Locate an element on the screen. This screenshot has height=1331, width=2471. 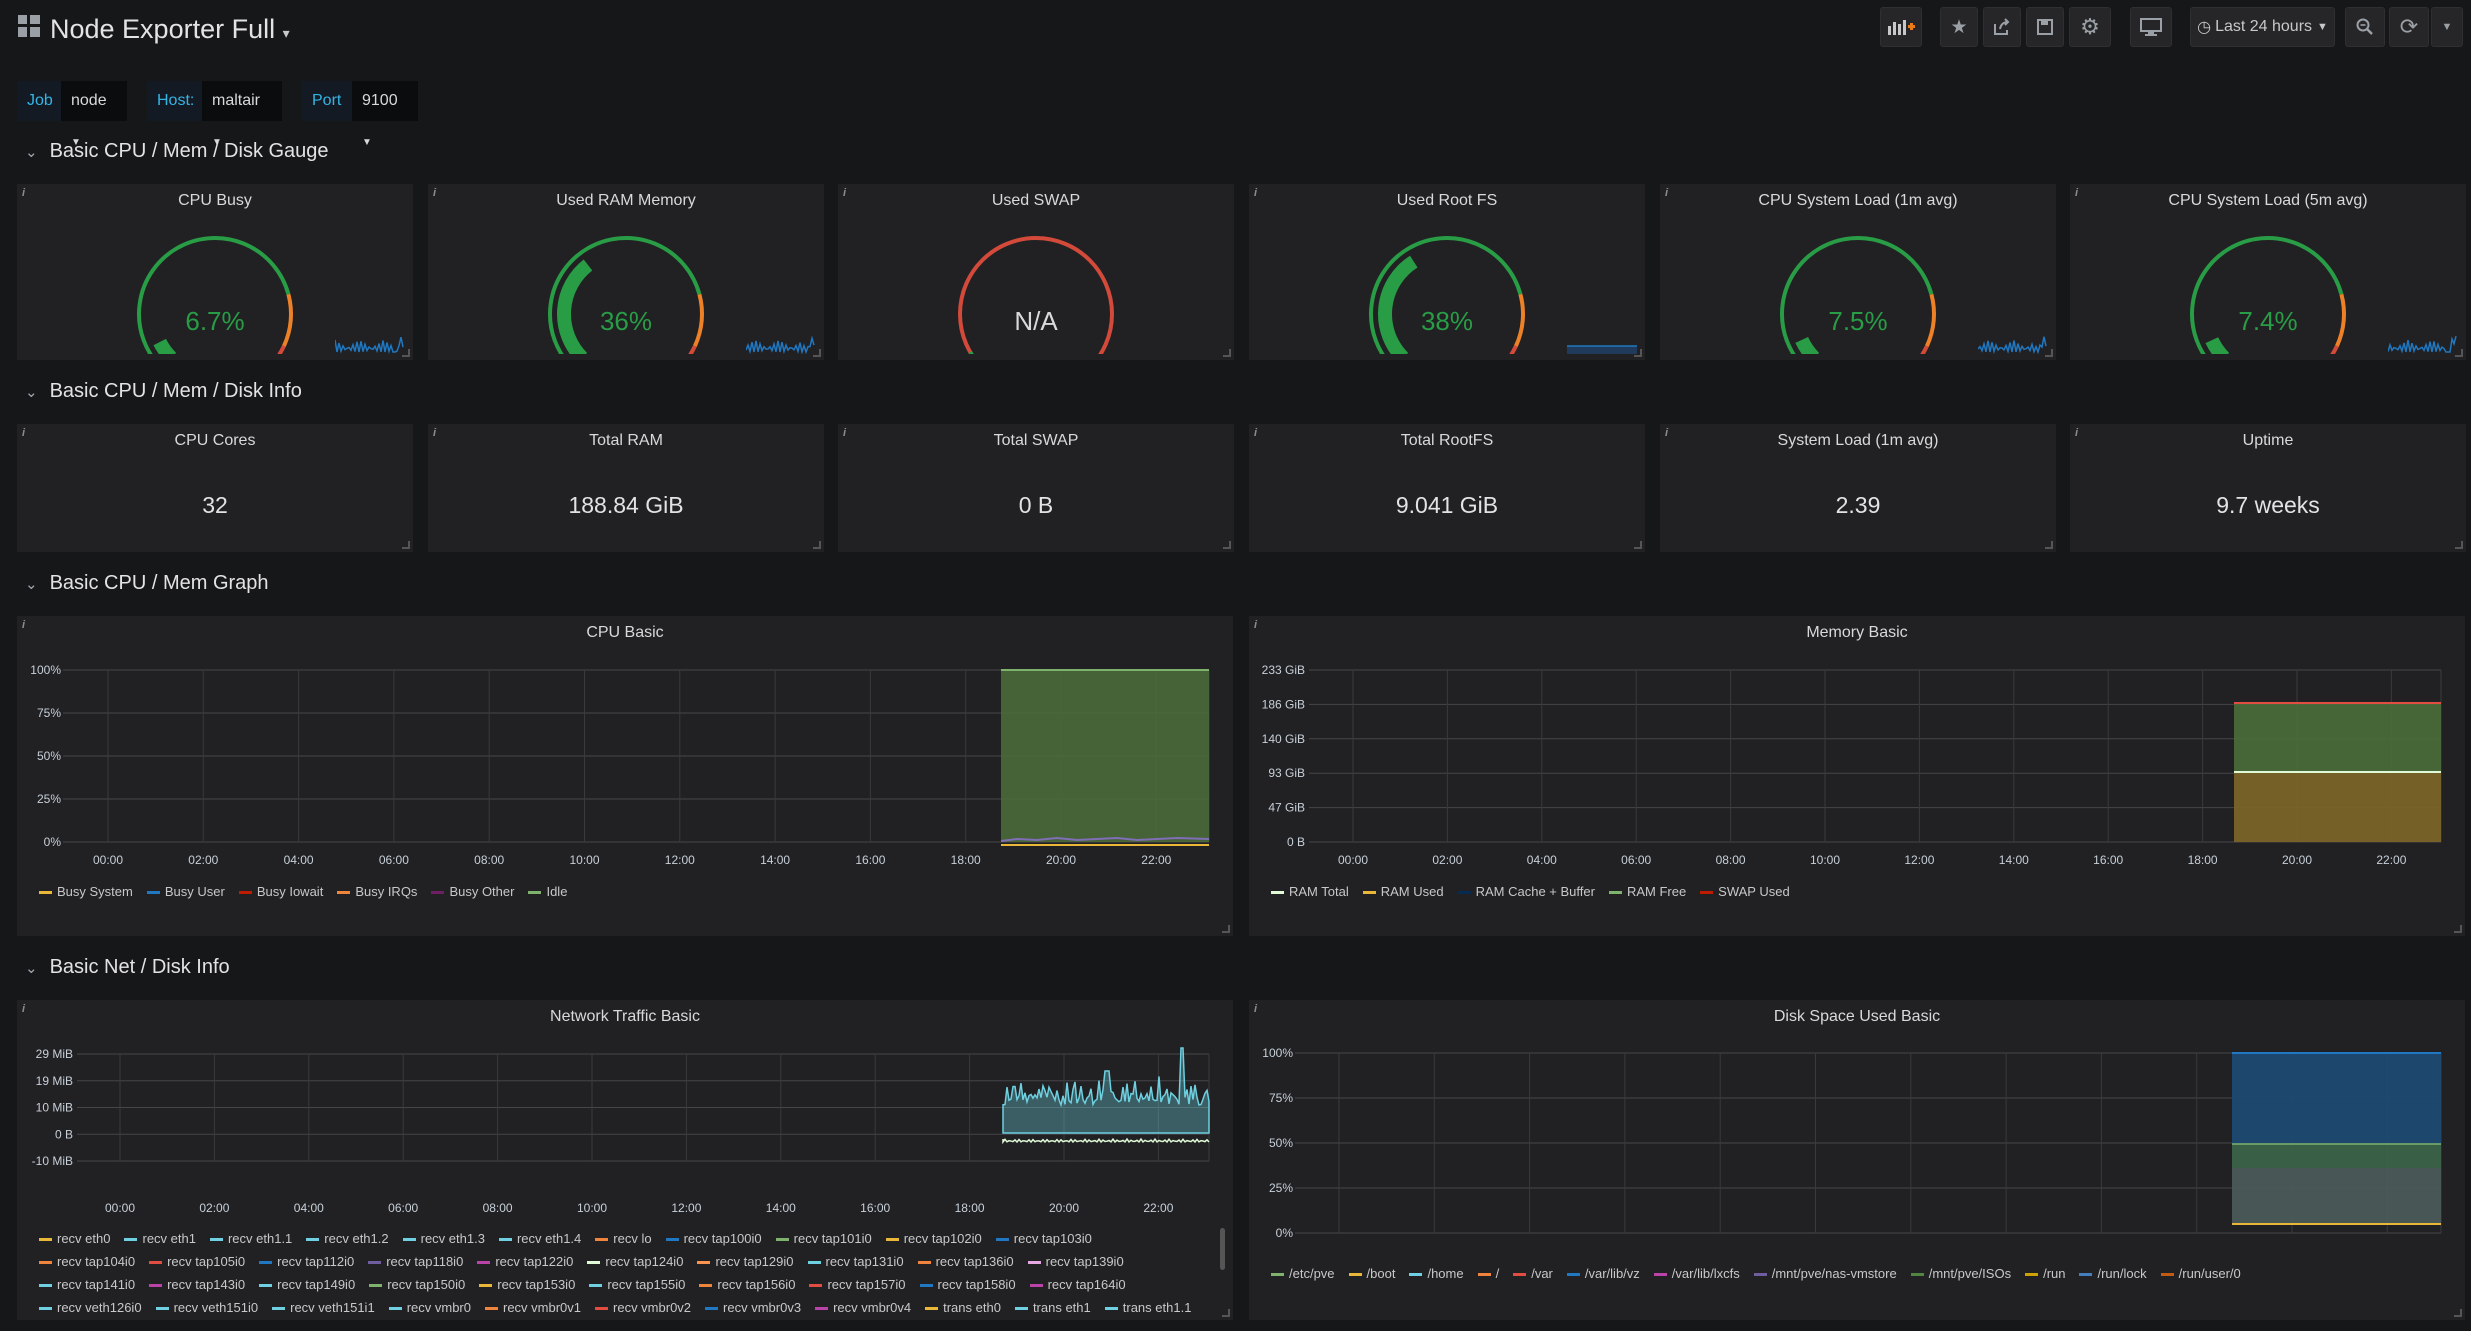
row-header-graph: ⌄ Basic CPU / Mem Graph is located at coordinates (147, 583).